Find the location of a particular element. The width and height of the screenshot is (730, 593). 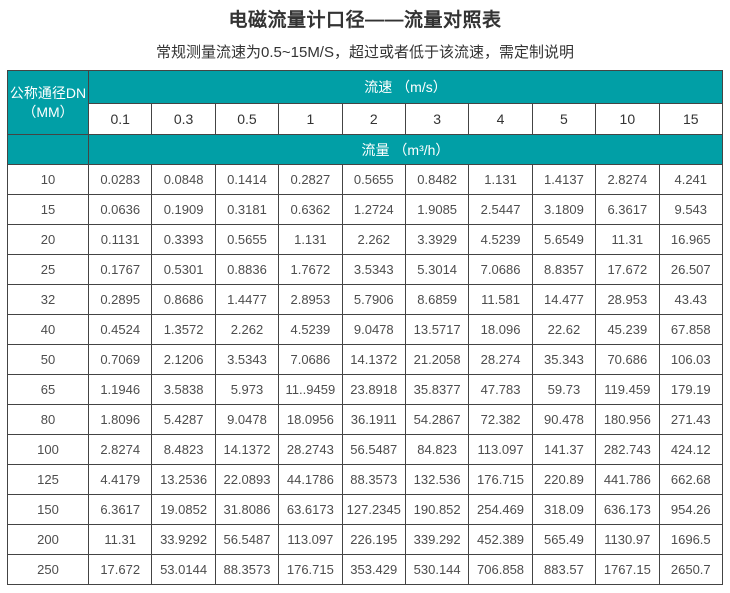

flow-value-cell: 318.09 is located at coordinates (564, 509).